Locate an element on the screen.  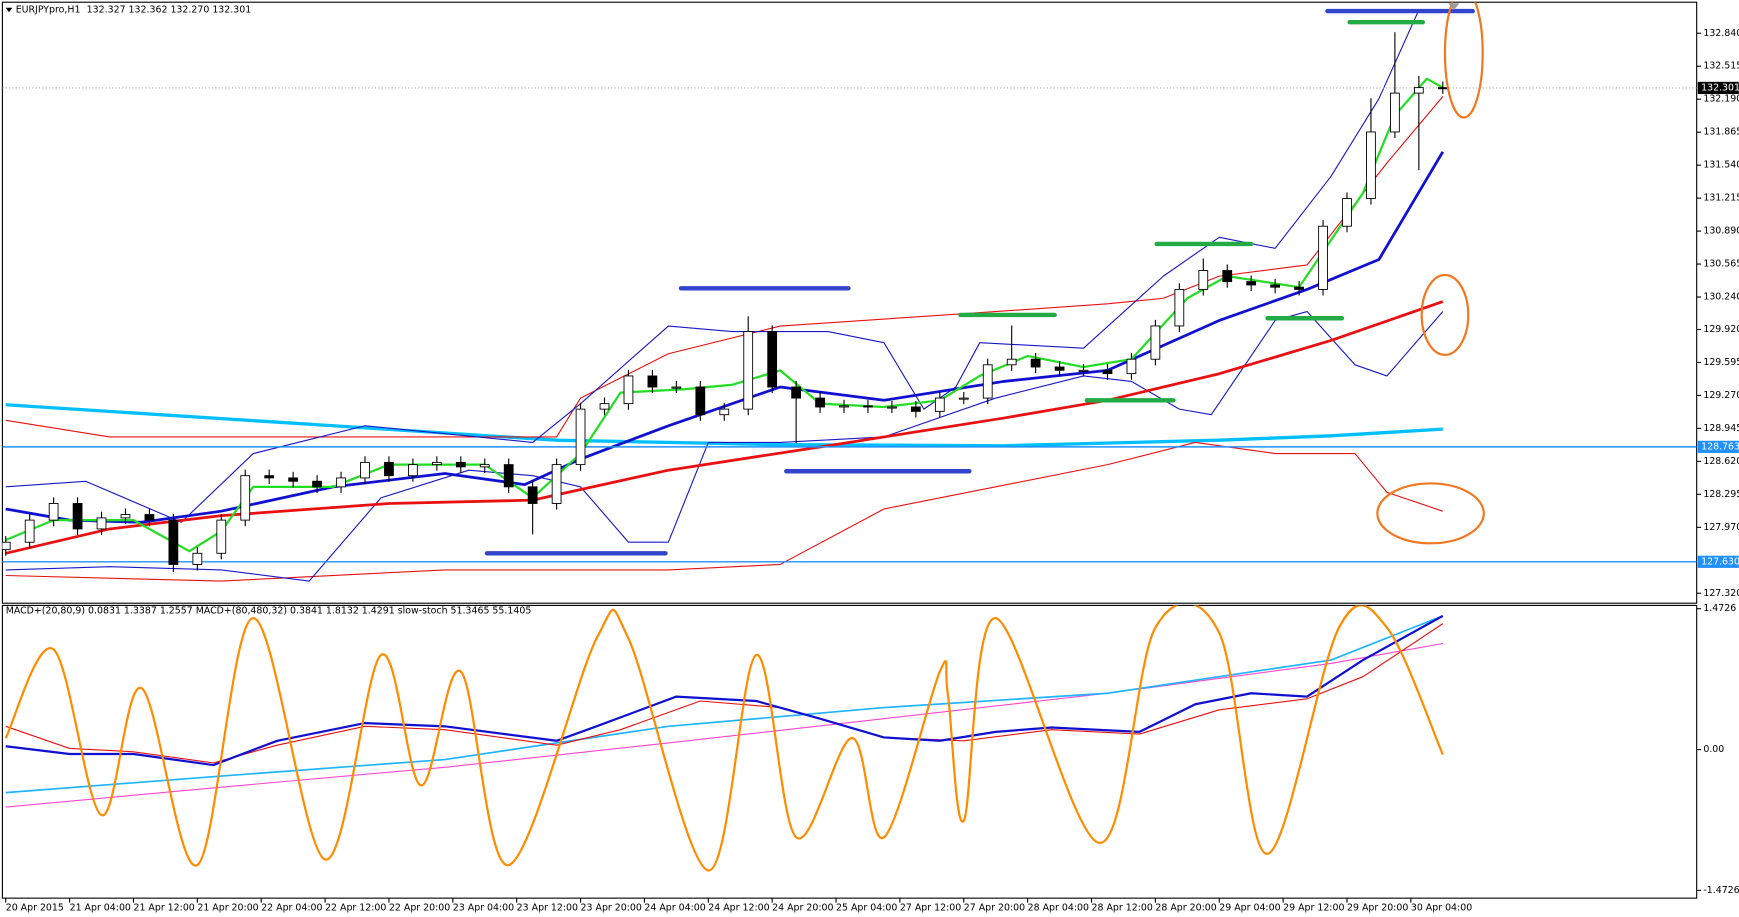
x-tick-label: 22 Apr 12:00 is located at coordinates (355, 908).